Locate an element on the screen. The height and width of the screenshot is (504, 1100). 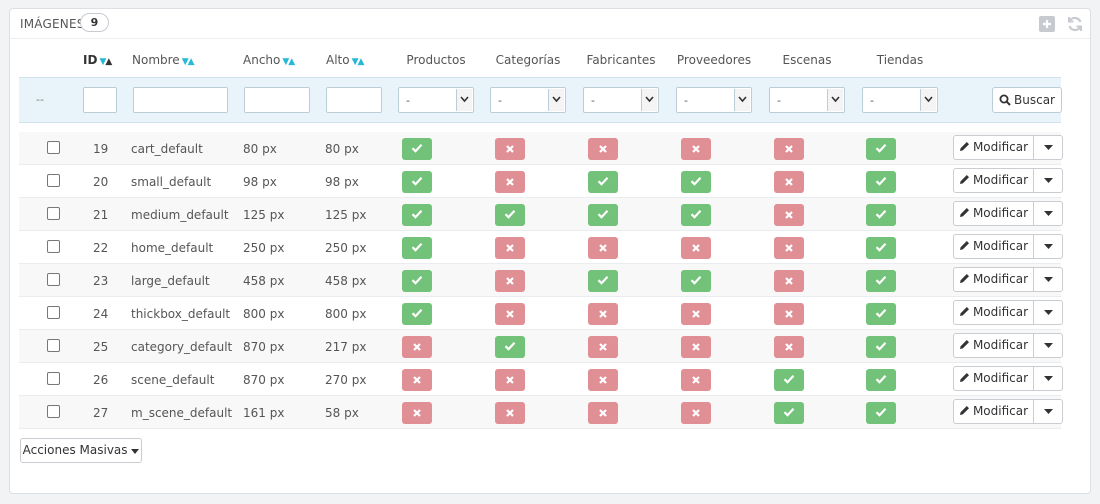
filter-categorias-select: - is located at coordinates (528, 100).